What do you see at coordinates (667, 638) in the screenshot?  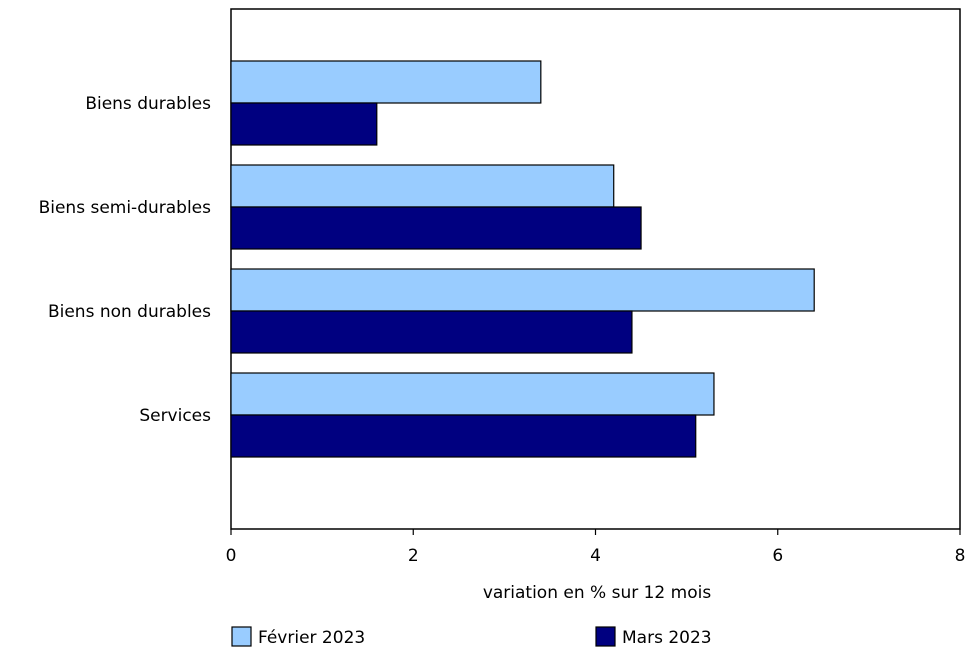 I see `legend-label: Mars 2023` at bounding box center [667, 638].